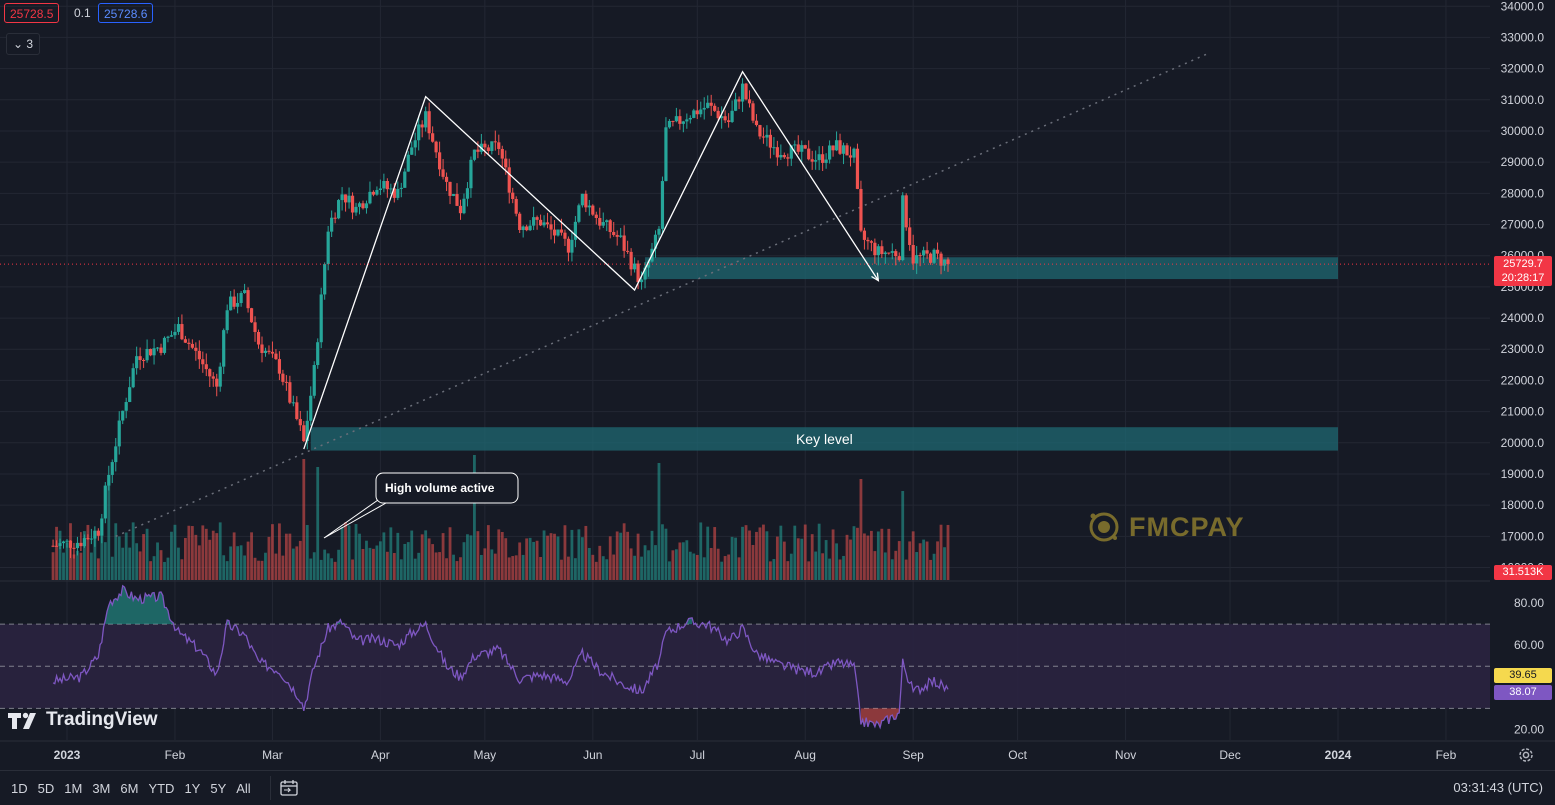 The image size is (1555, 805). I want to click on tradingview-logo: TradingView, so click(83, 720).